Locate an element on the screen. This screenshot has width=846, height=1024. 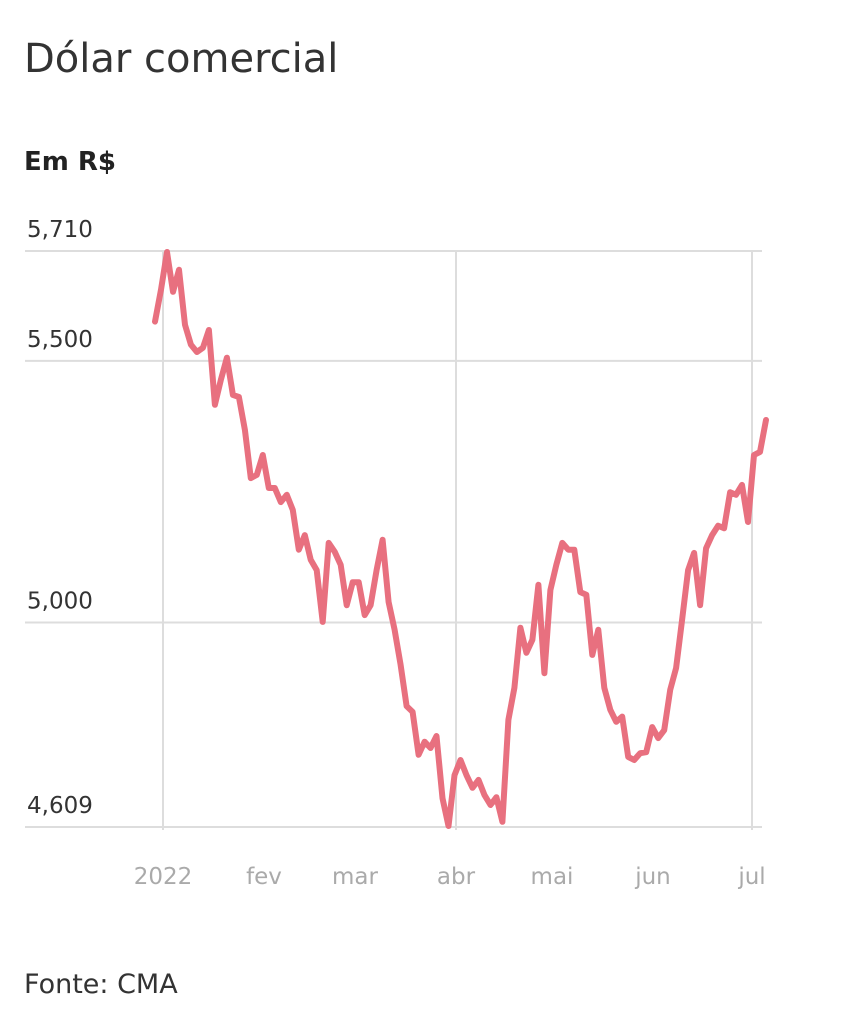
x-tick-label: jul is located at coordinates (751, 877).